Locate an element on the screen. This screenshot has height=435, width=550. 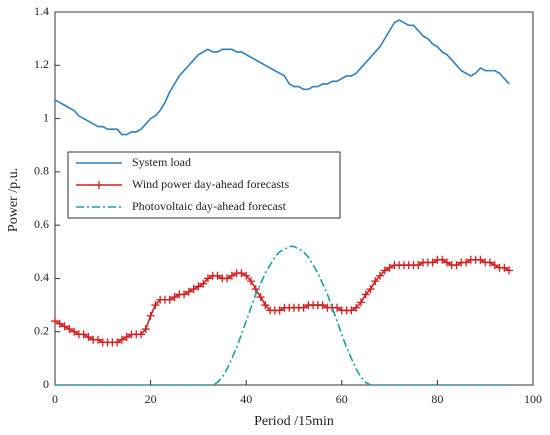
legend-label: Wind power day-ahead forecasts is located at coordinates (210, 184).